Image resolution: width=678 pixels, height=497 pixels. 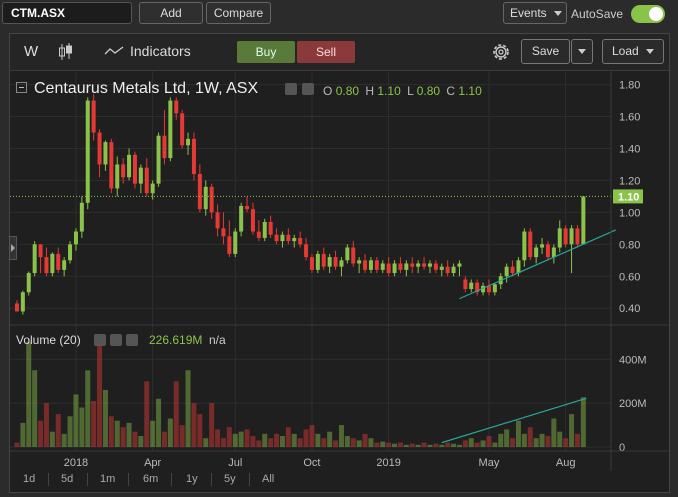 What do you see at coordinates (326, 52) in the screenshot?
I see `sell-button: Sell` at bounding box center [326, 52].